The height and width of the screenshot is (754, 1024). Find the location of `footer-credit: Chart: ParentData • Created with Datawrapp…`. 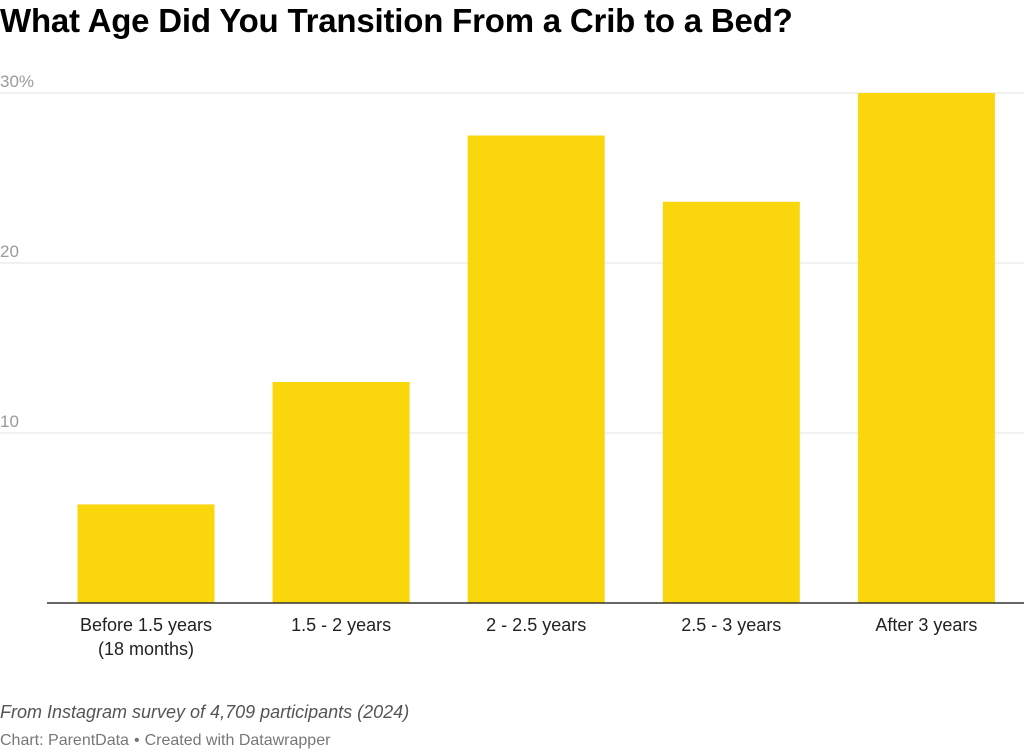

footer-credit: Chart: ParentData • Created with Datawrapp… is located at coordinates (165, 741).